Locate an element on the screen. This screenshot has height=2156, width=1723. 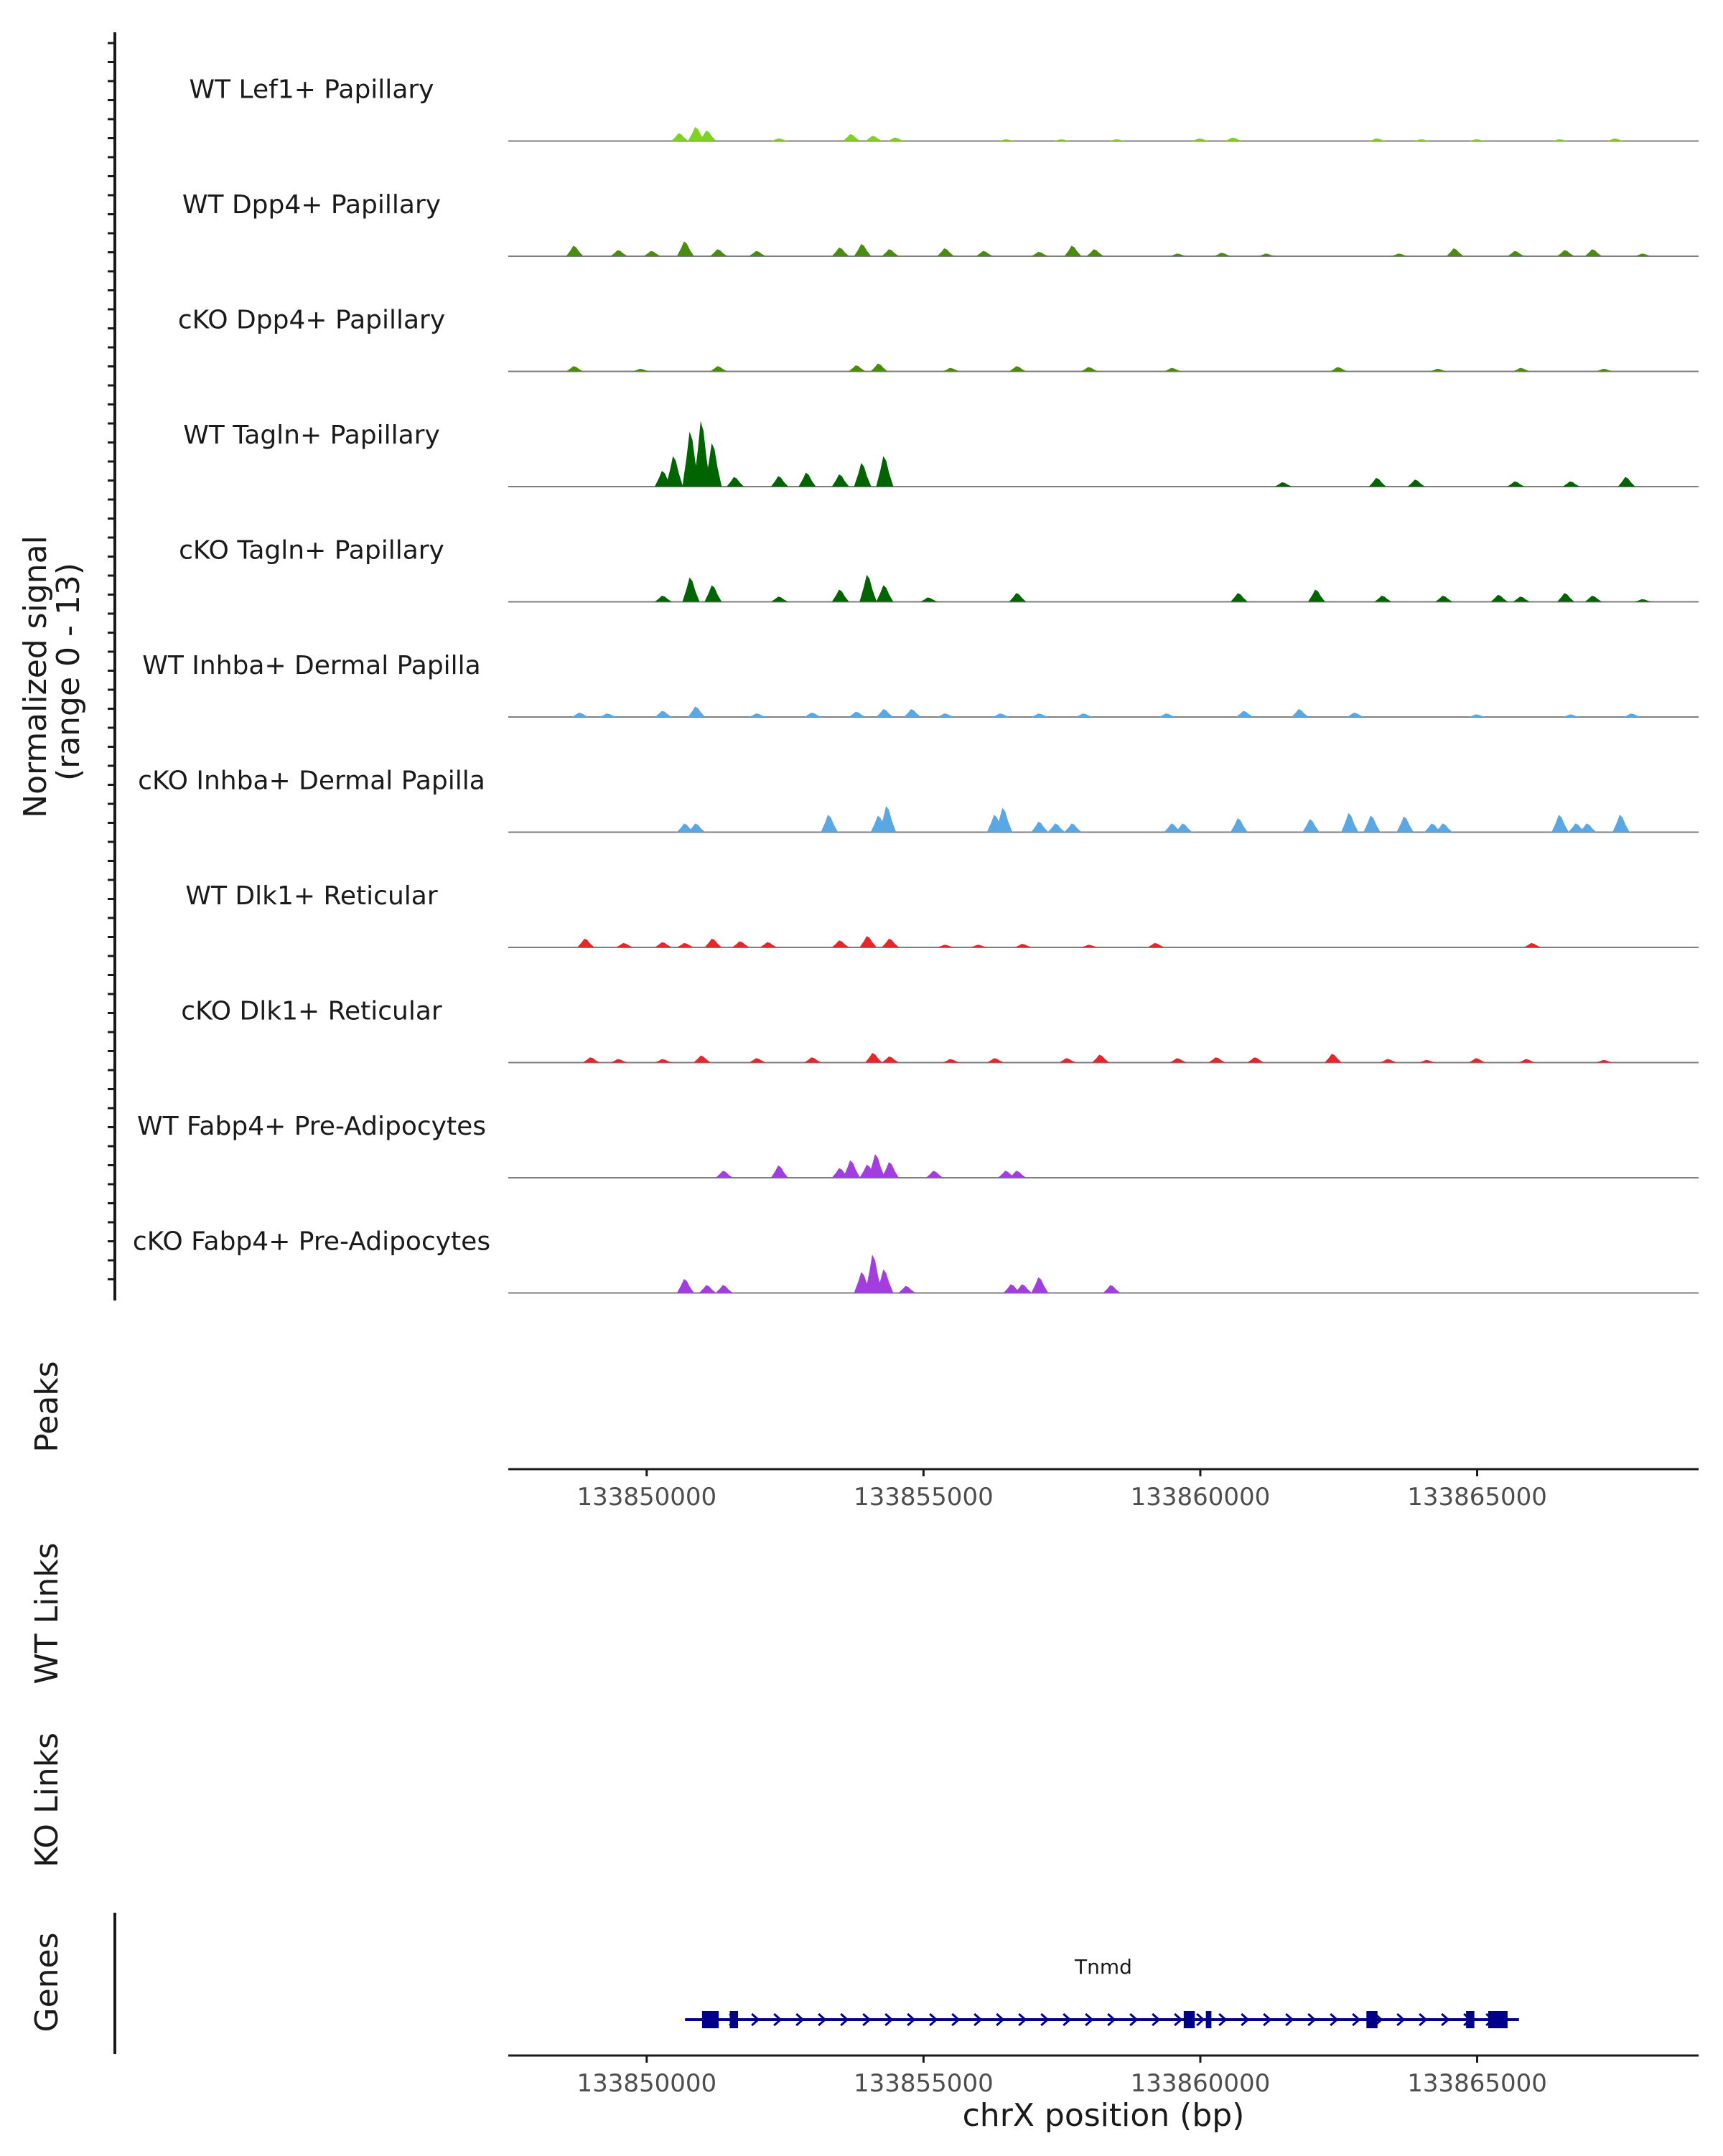
track-label: WT Dpp4+ Papillary is located at coordinates (311, 205).